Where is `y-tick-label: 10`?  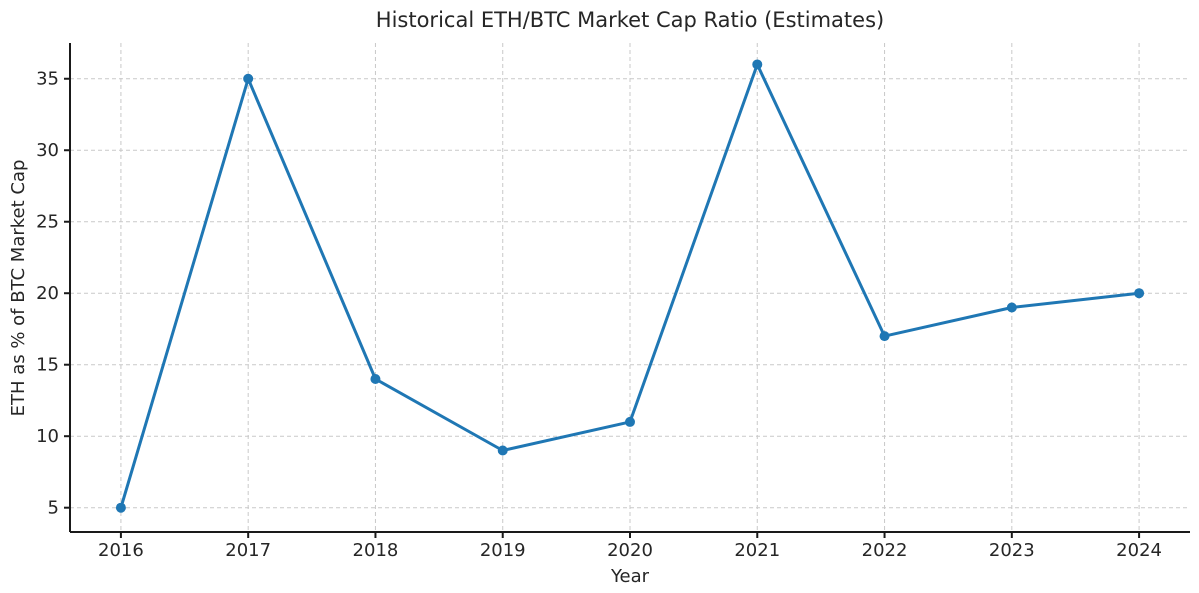
y-tick-label: 10 is located at coordinates (47, 436).